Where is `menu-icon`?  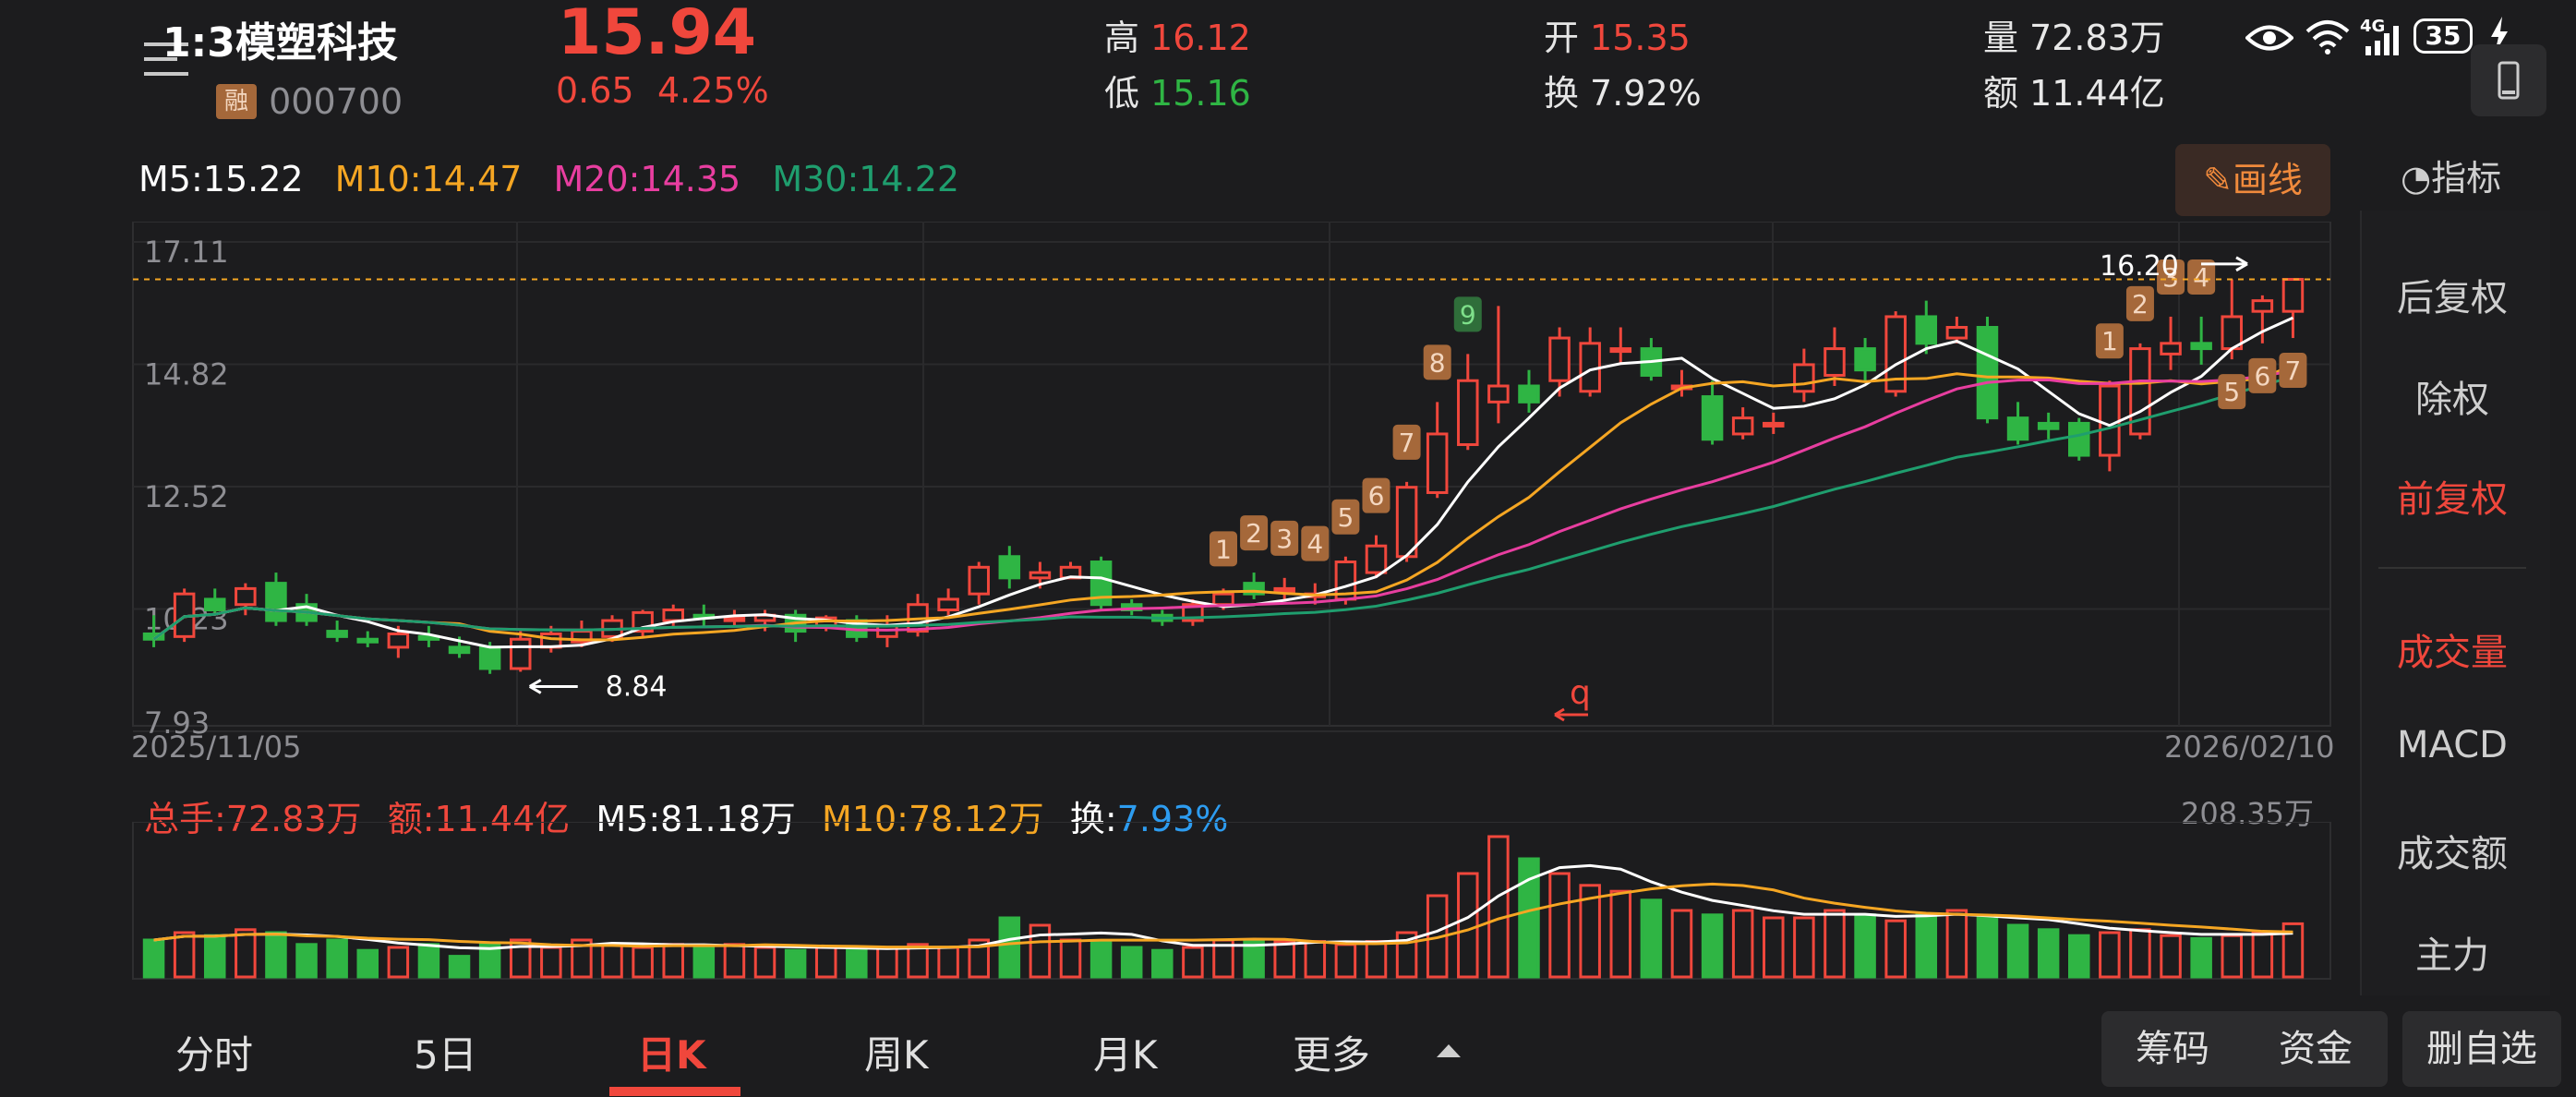
menu-icon is located at coordinates (168, 60).